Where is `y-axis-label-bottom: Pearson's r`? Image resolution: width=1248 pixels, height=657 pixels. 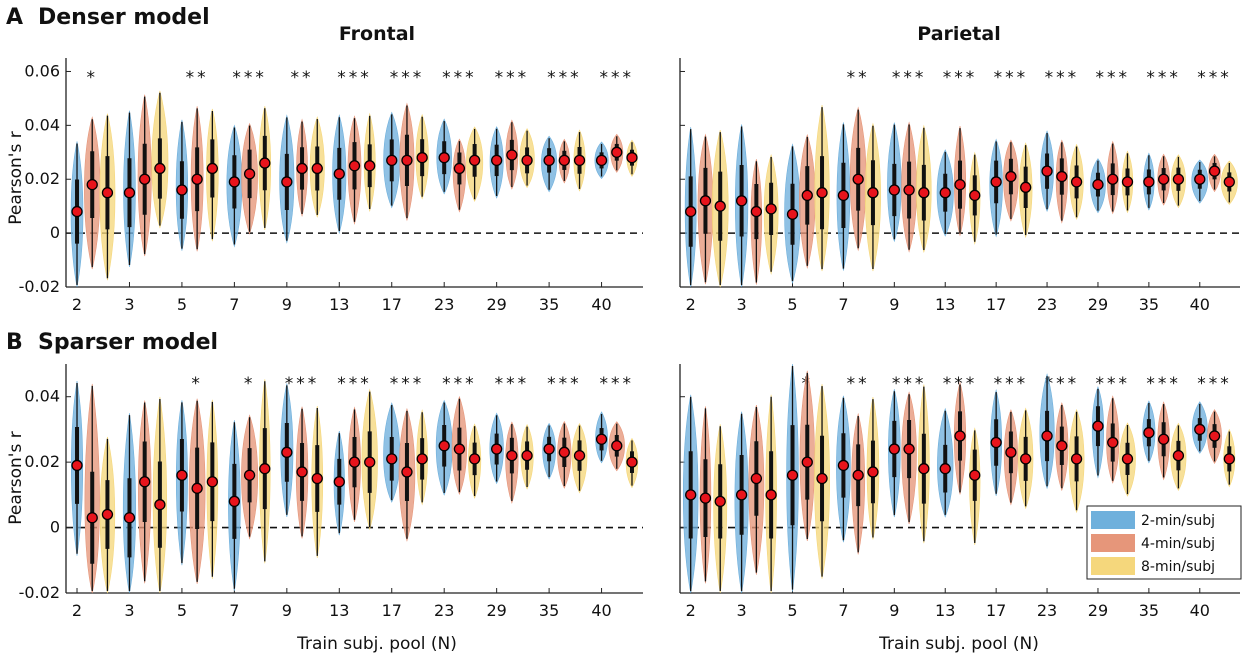
y-axis-label-bottom: Pearson's r is located at coordinates (16, 477).